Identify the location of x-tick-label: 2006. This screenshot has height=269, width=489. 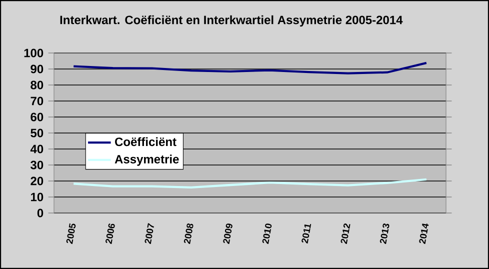
(110, 234).